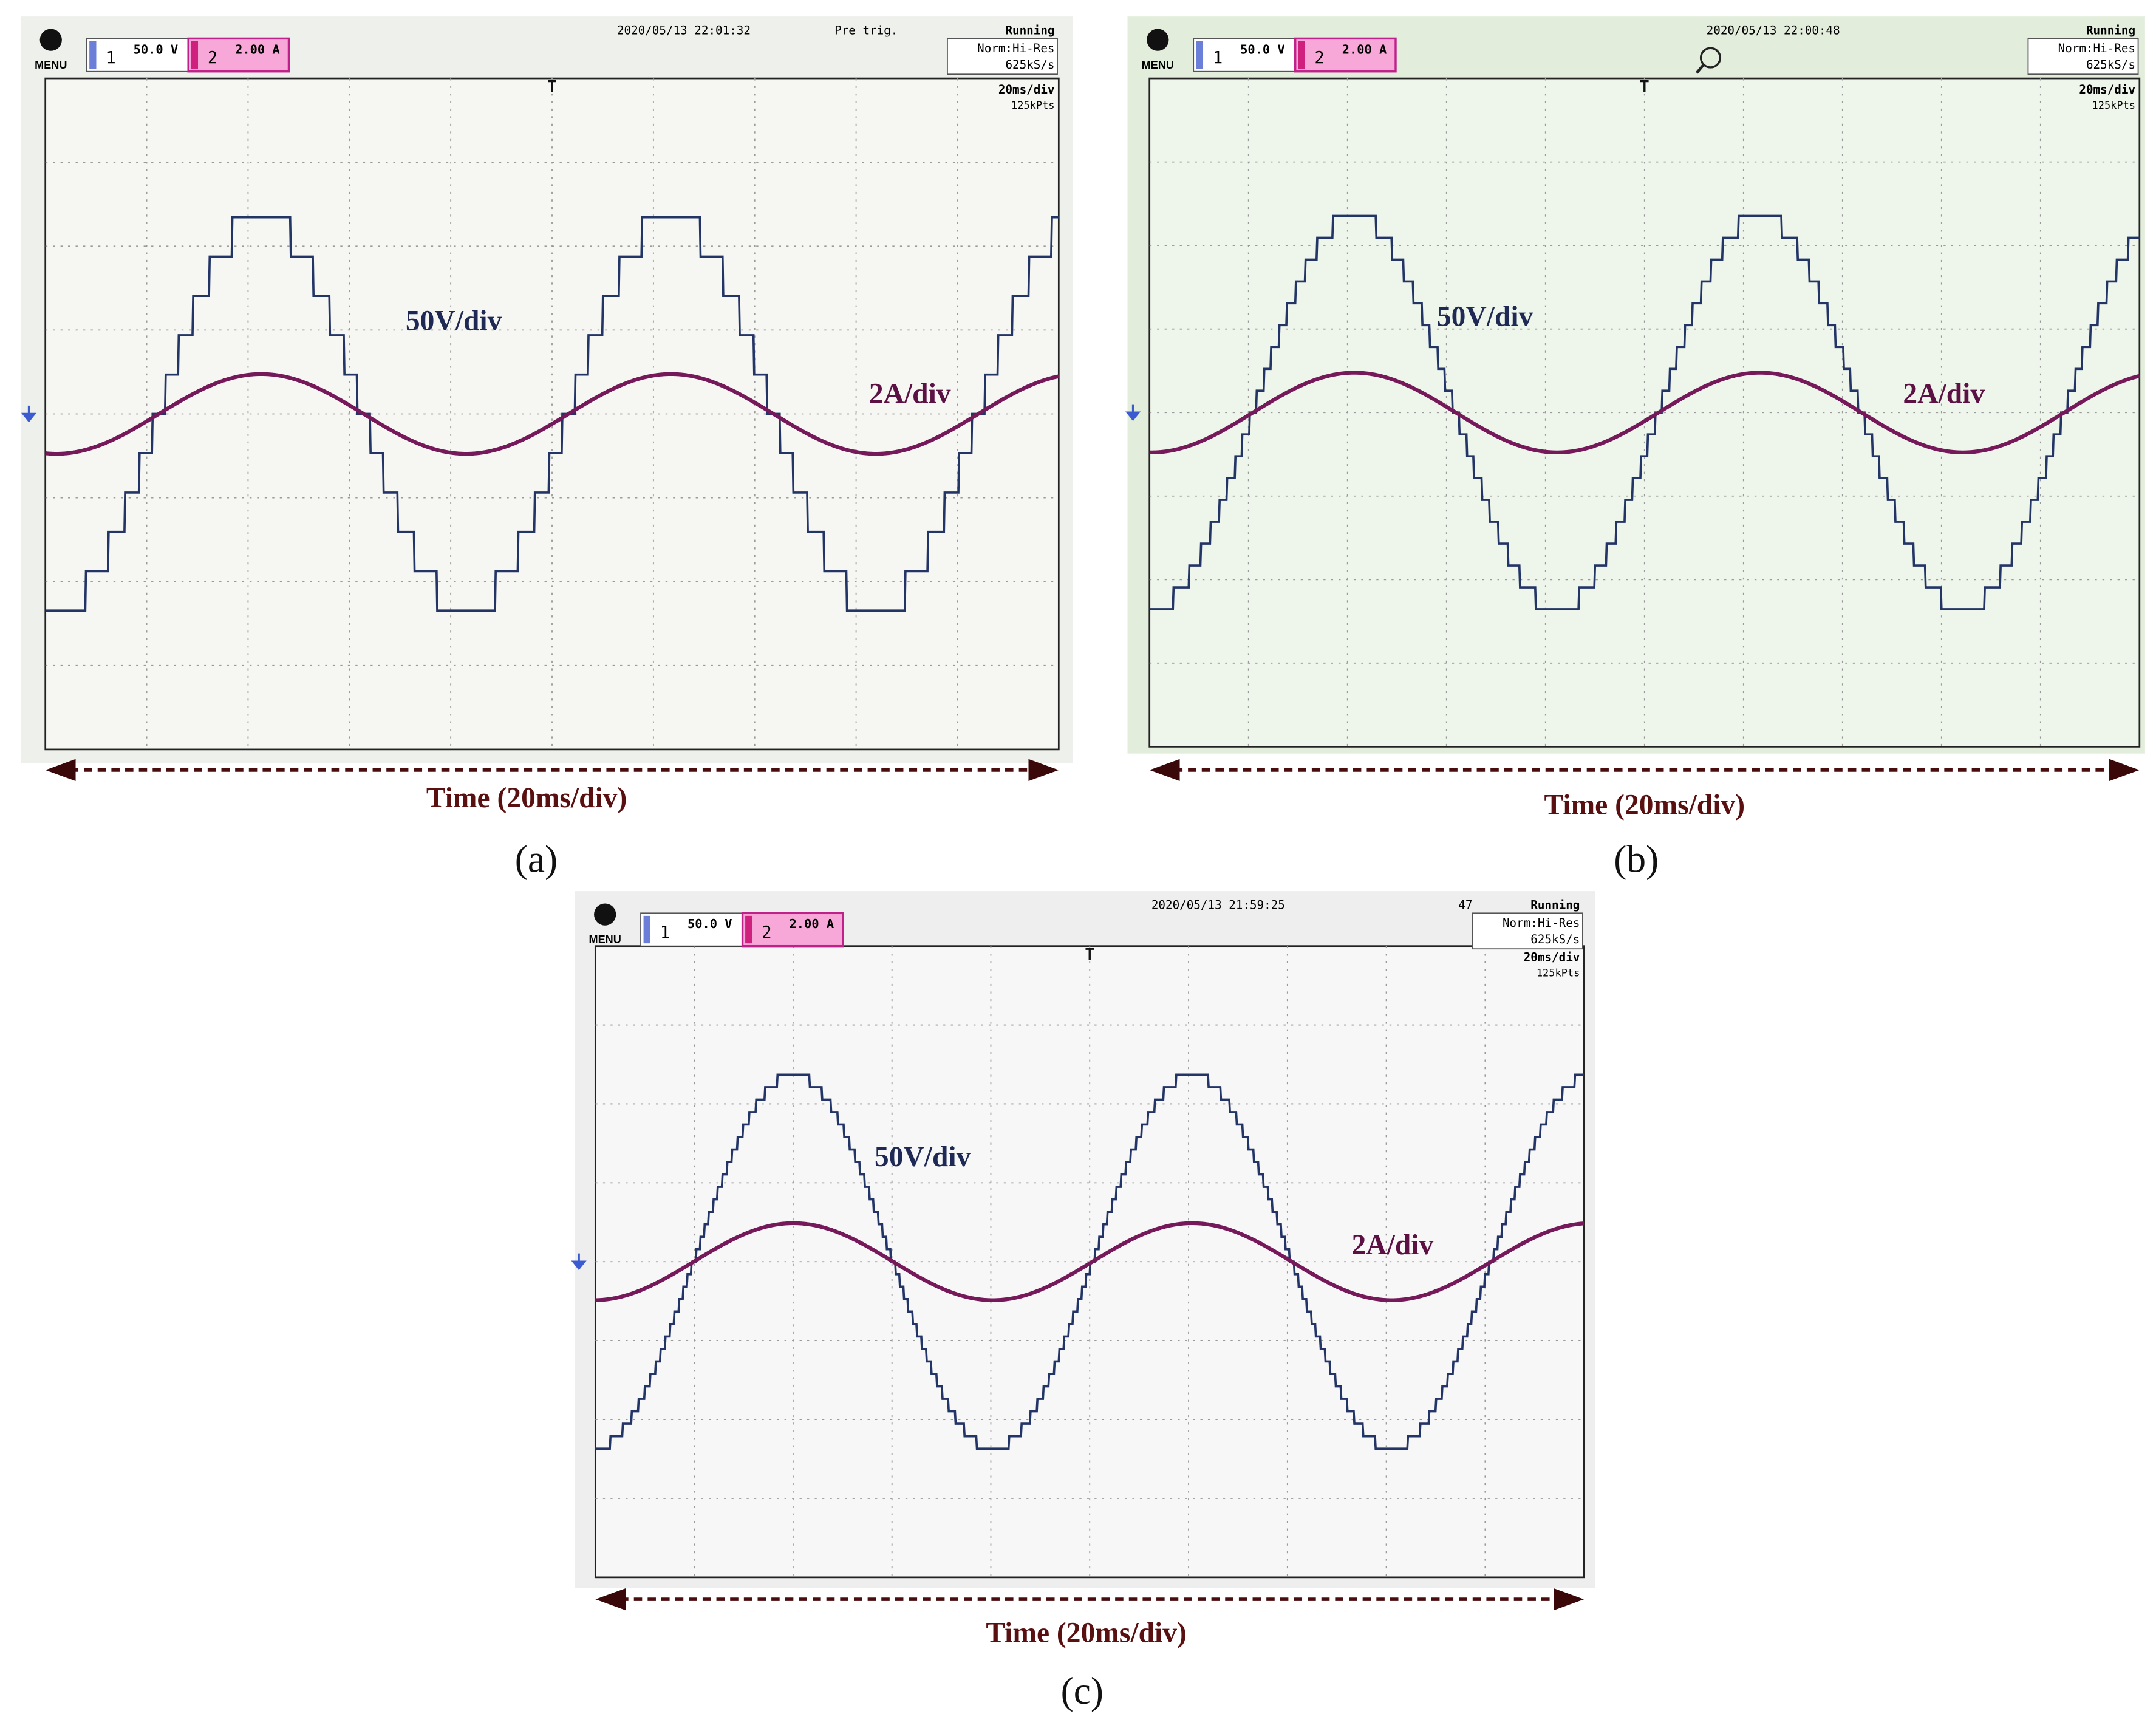 The height and width of the screenshot is (1728, 2156). Describe the element at coordinates (1082, 1691) in the screenshot. I see `panel-caption: (c)` at that location.